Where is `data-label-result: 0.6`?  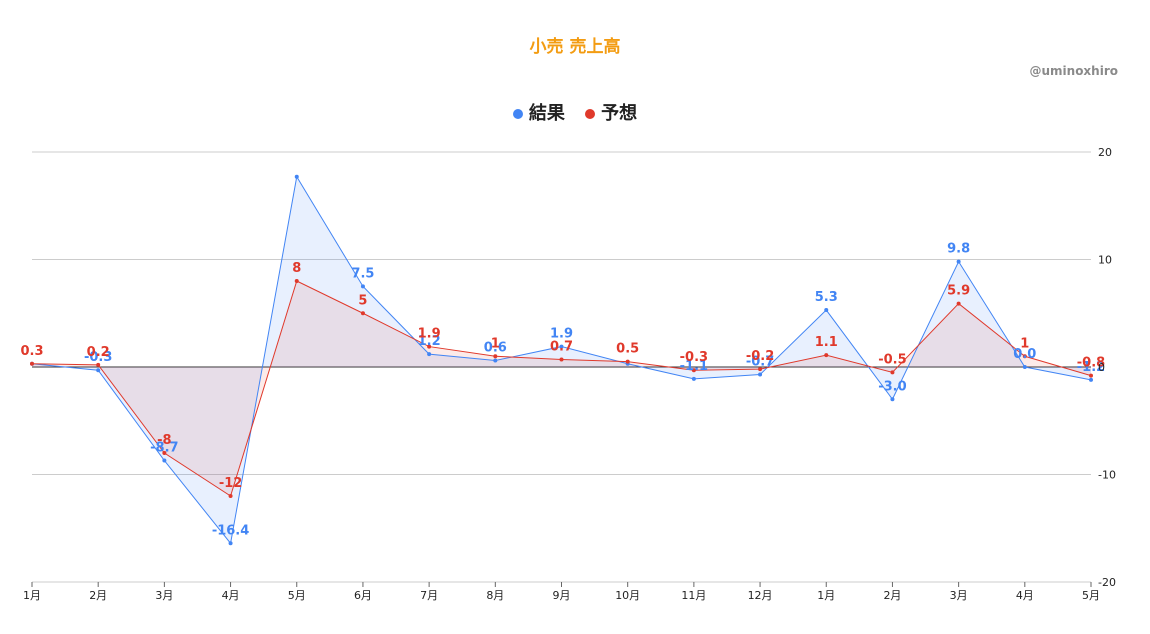
data-label-result: 0.6 is located at coordinates (495, 348).